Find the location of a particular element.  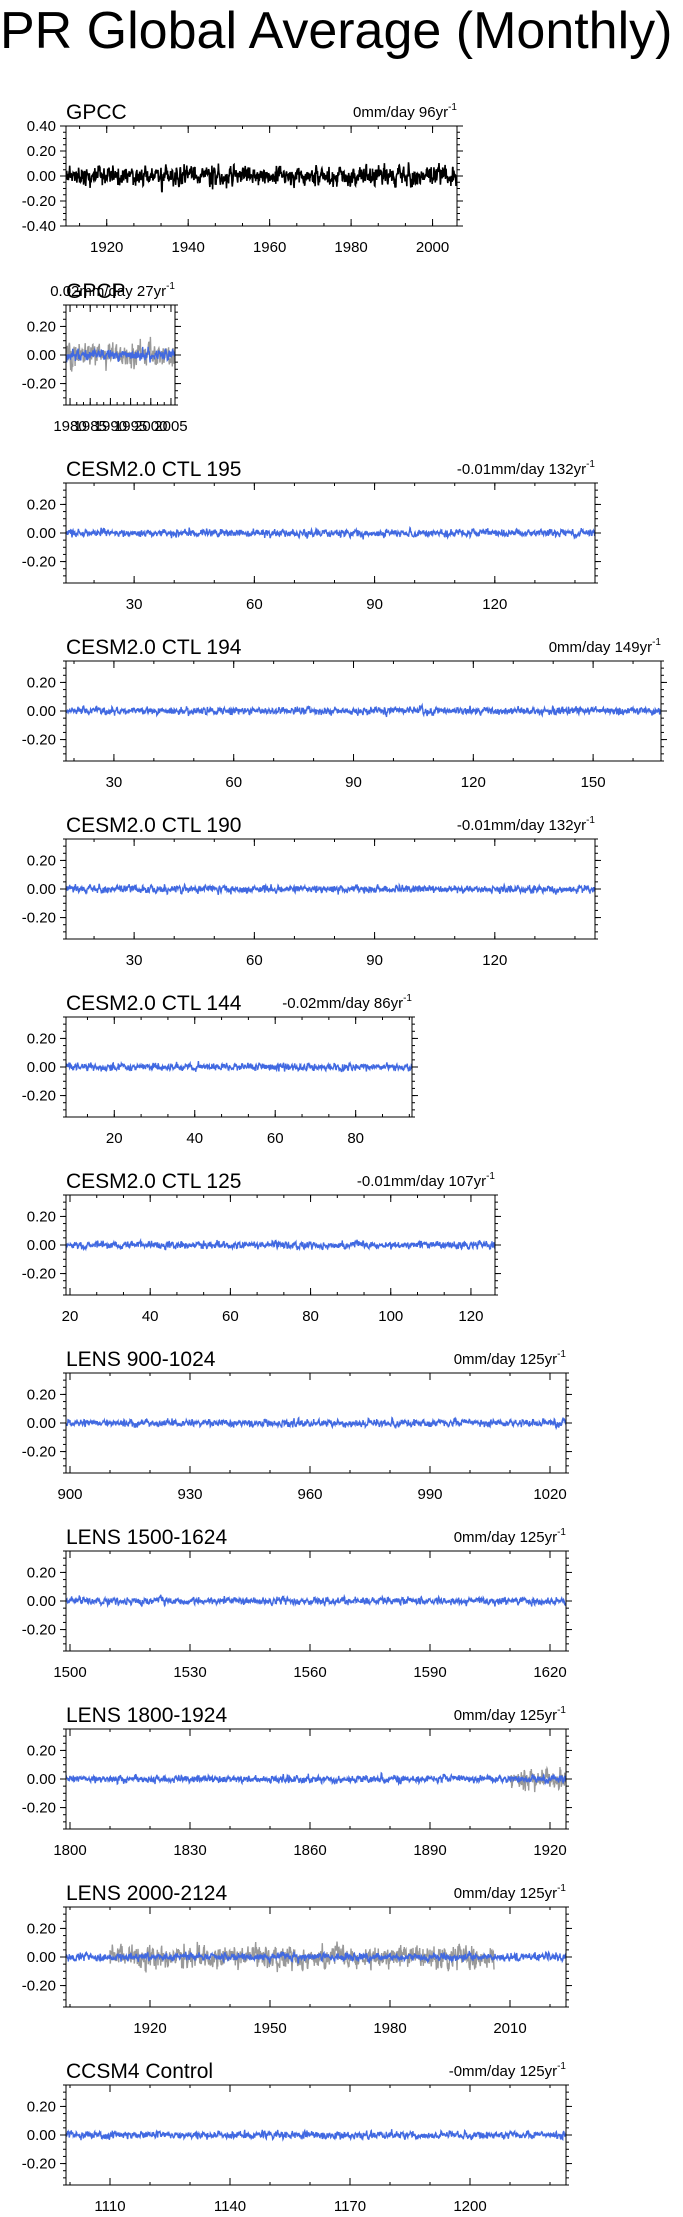

trend-label: -0.01mm/day 107yr-1 is located at coordinates (426, 1180).